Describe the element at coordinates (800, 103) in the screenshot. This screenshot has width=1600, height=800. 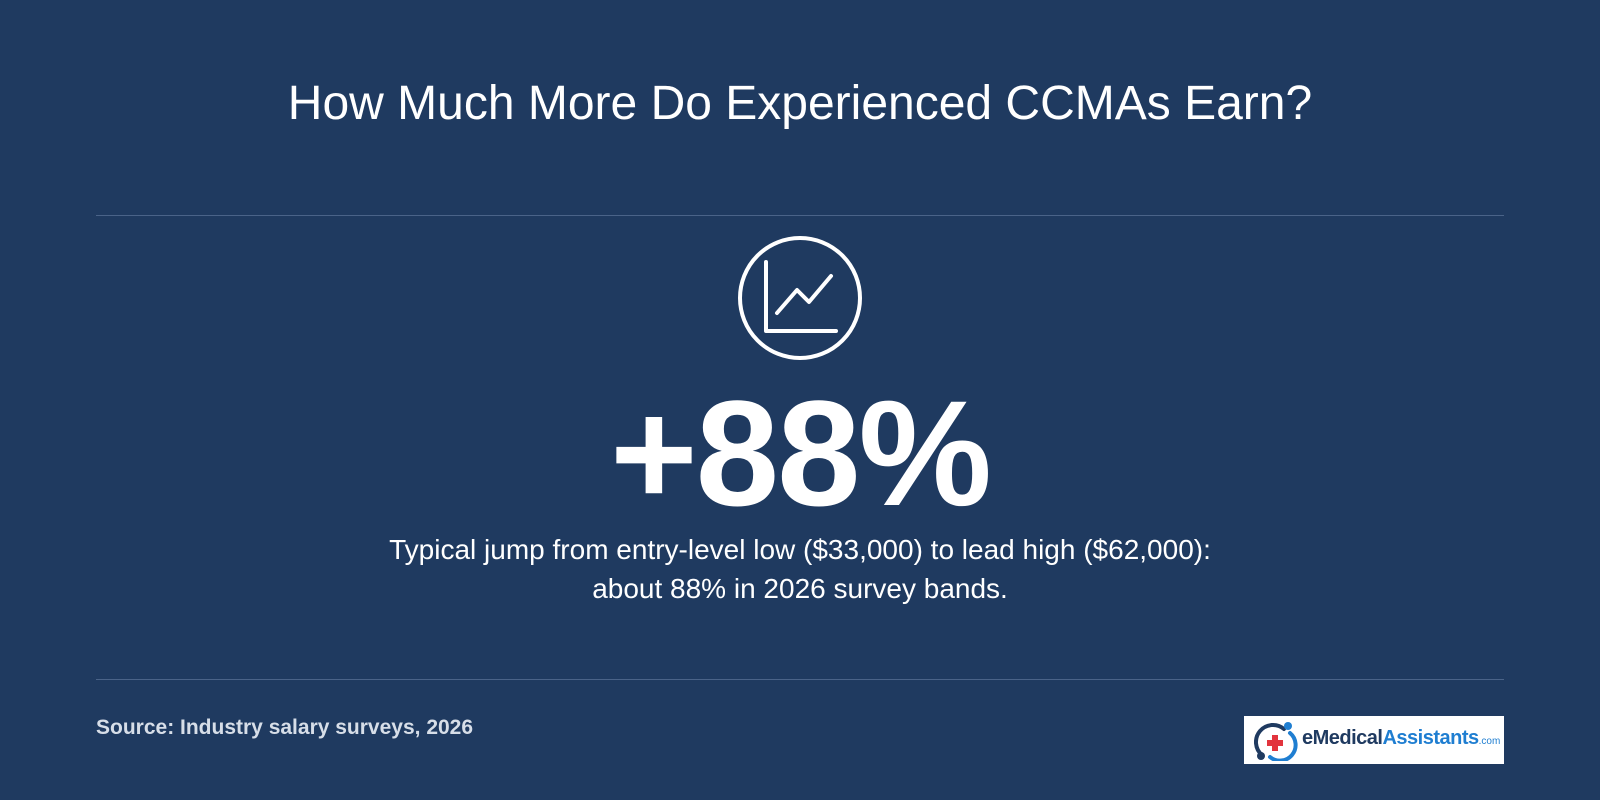
I see `page-title: How Much More Do Experienced CCMAs Earn?` at that location.